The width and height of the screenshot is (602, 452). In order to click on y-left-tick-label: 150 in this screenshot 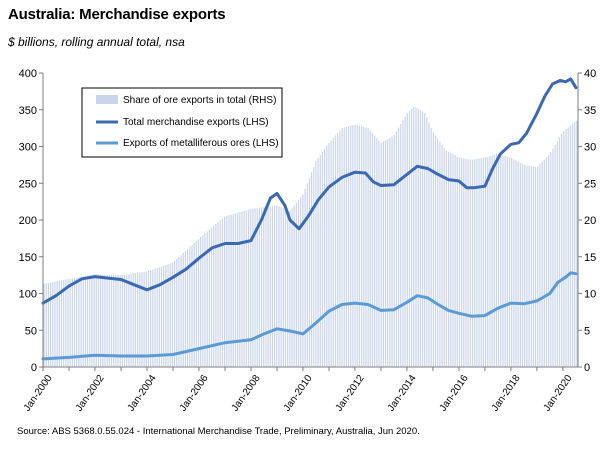, I will do `click(28, 258)`.